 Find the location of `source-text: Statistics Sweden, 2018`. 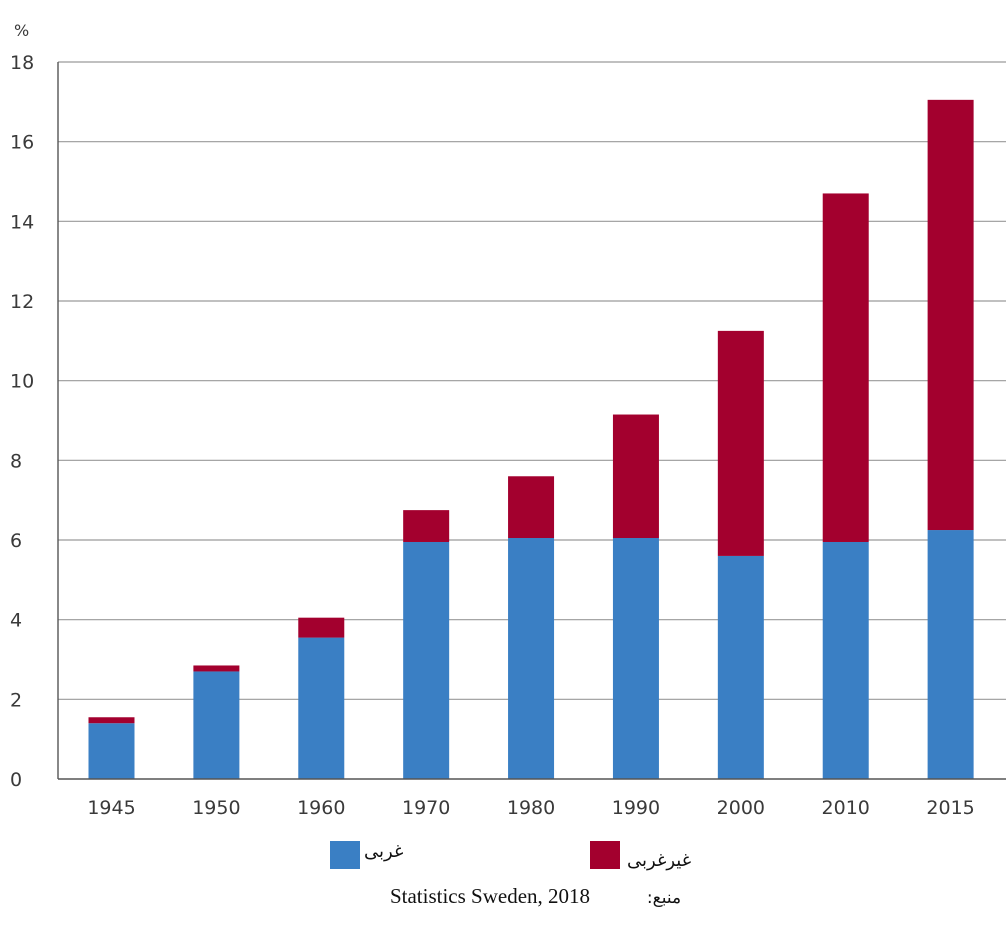

source-text: Statistics Sweden, 2018 is located at coordinates (490, 896).